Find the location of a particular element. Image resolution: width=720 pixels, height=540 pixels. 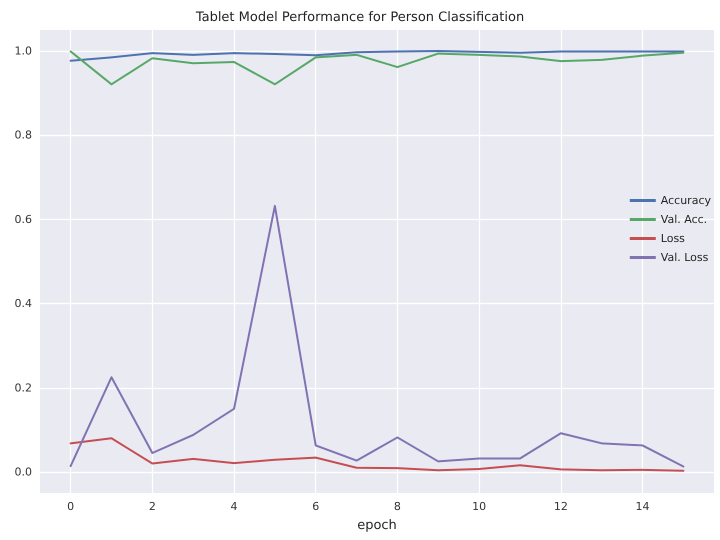

x-tick-label: 0 is located at coordinates (70, 506).